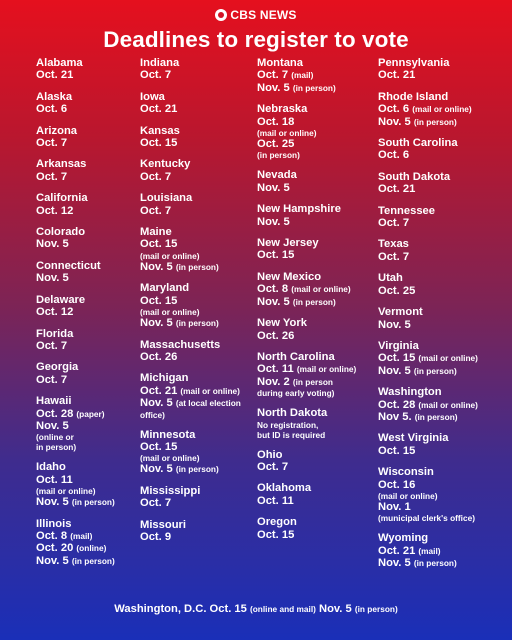  I want to click on state-name: California, so click(62, 198).